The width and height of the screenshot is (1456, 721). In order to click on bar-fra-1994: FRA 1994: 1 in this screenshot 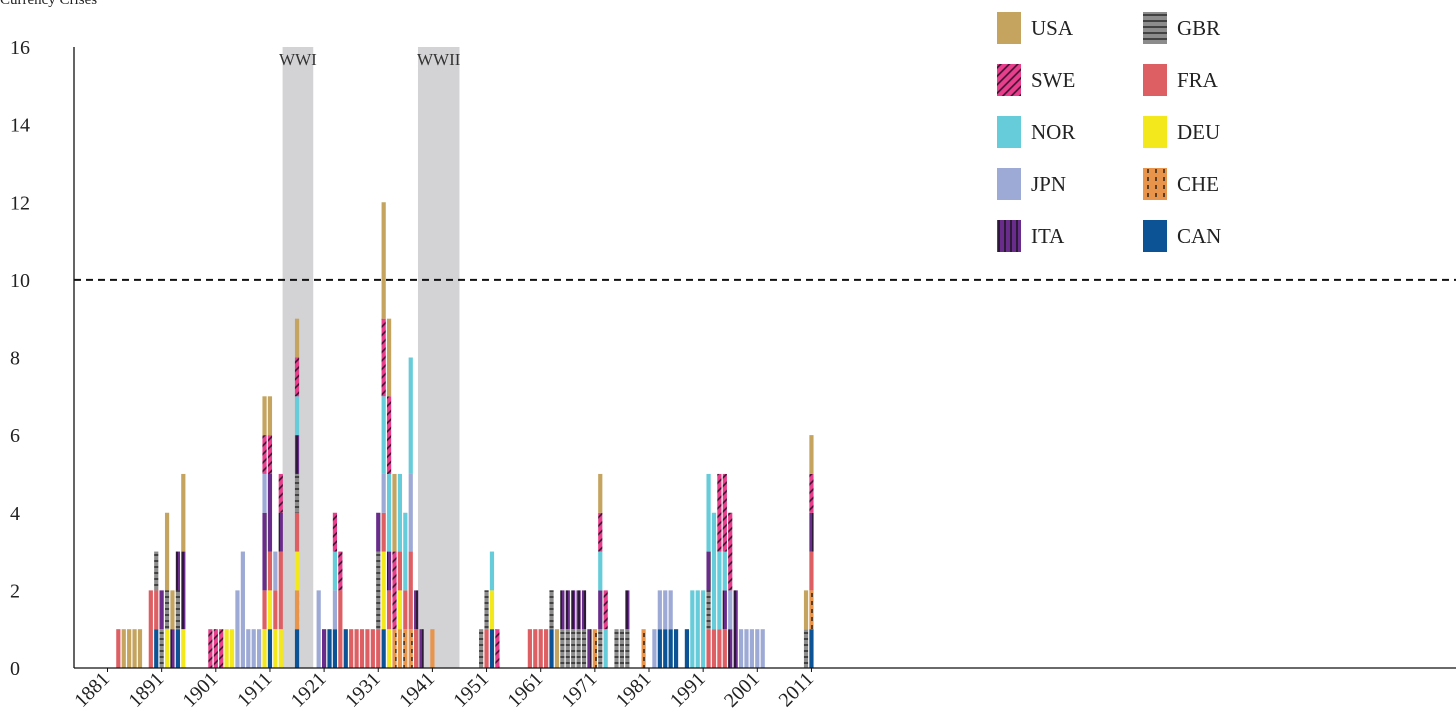, I will do `click(719, 648)`.